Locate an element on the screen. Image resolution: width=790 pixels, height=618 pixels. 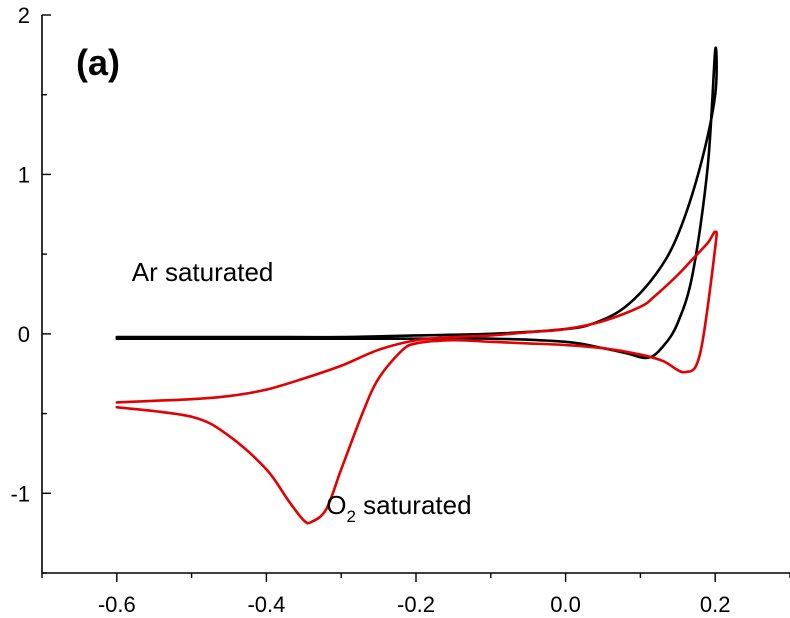
y-tick-label: -1 is located at coordinates (20, 493).